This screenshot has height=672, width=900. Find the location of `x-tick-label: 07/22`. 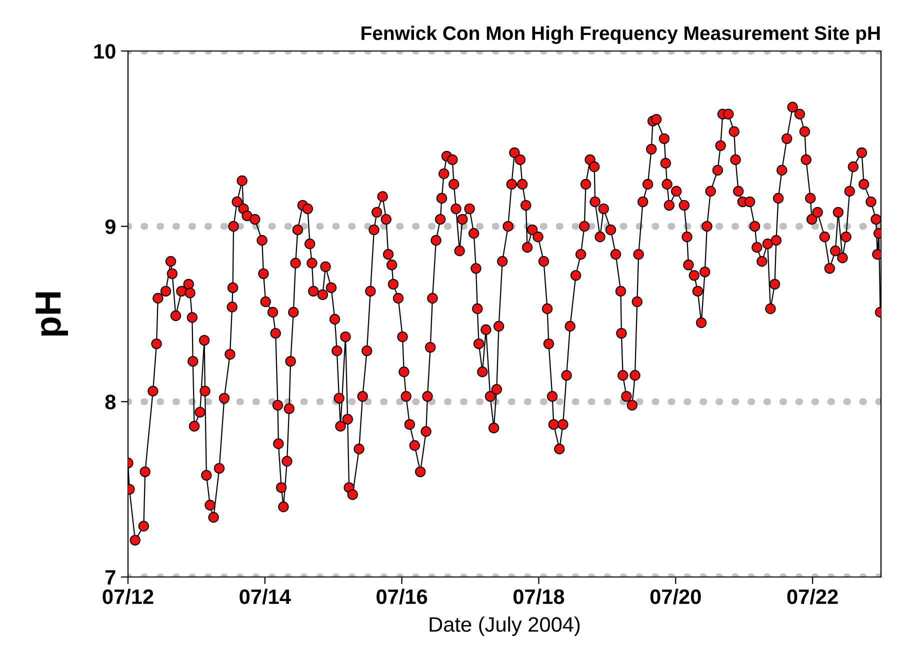

x-tick-label: 07/22 is located at coordinates (812, 596).